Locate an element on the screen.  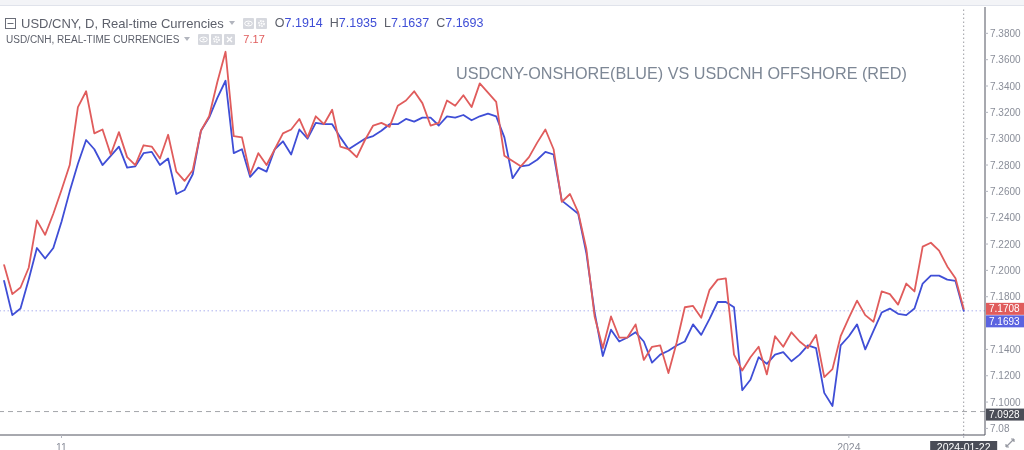
y-tick-label: 7.08 is located at coordinates (1000, 428).